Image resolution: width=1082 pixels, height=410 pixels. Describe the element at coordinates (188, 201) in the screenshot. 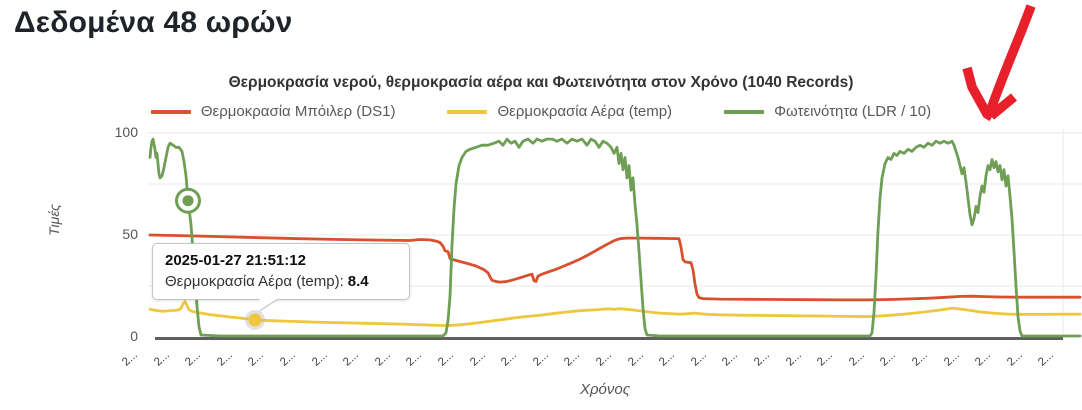

I see `highlight-ring-dot` at that location.